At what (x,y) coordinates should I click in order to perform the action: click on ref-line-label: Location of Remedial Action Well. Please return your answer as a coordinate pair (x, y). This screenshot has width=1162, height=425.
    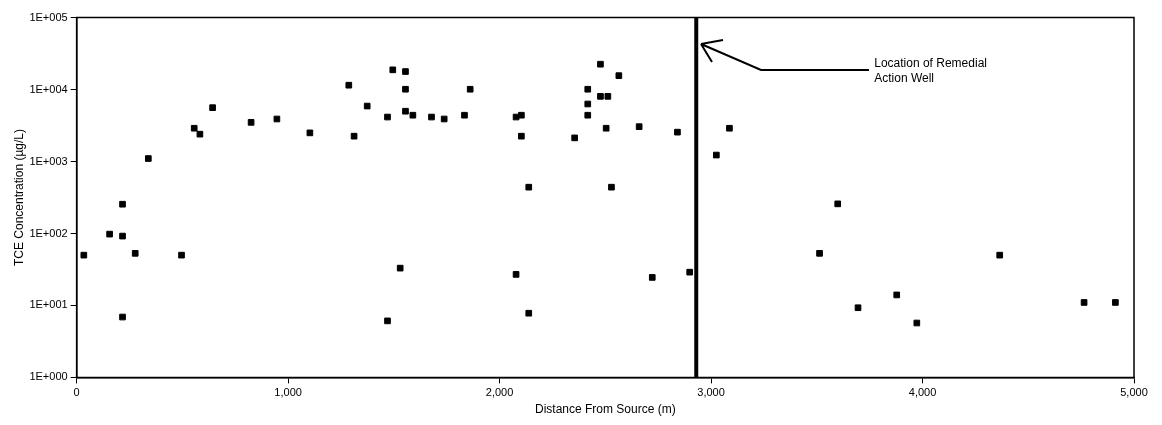
    Looking at the image, I should click on (931, 70).